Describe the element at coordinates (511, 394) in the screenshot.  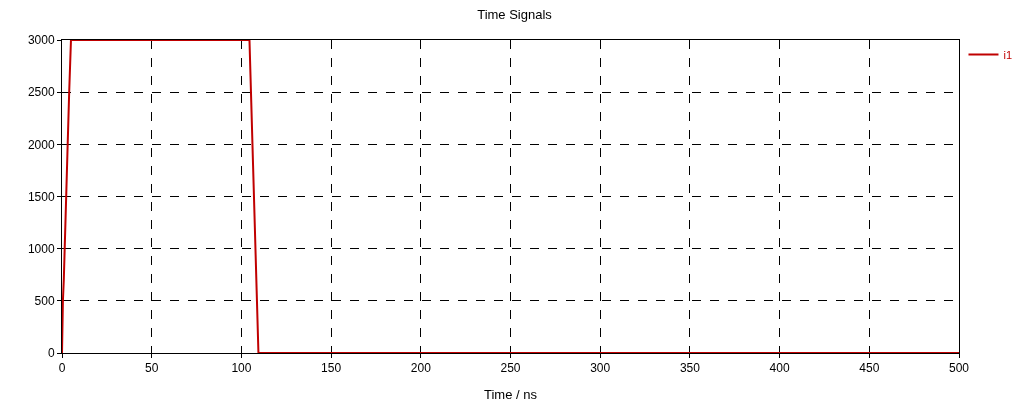
I see `x-axis-title: Time / ns` at that location.